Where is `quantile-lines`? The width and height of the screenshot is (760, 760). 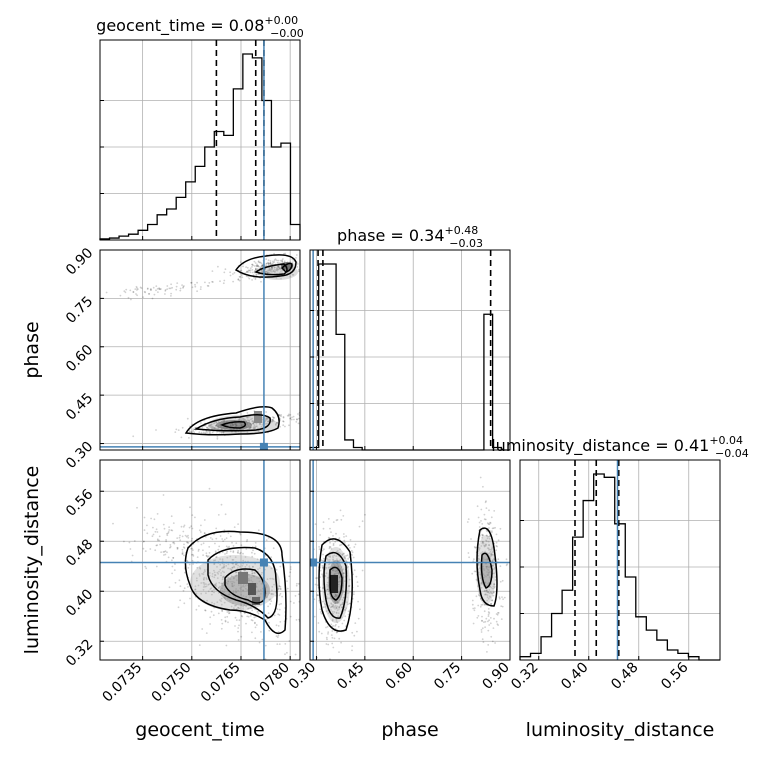
quantile-lines is located at coordinates (597, 560).